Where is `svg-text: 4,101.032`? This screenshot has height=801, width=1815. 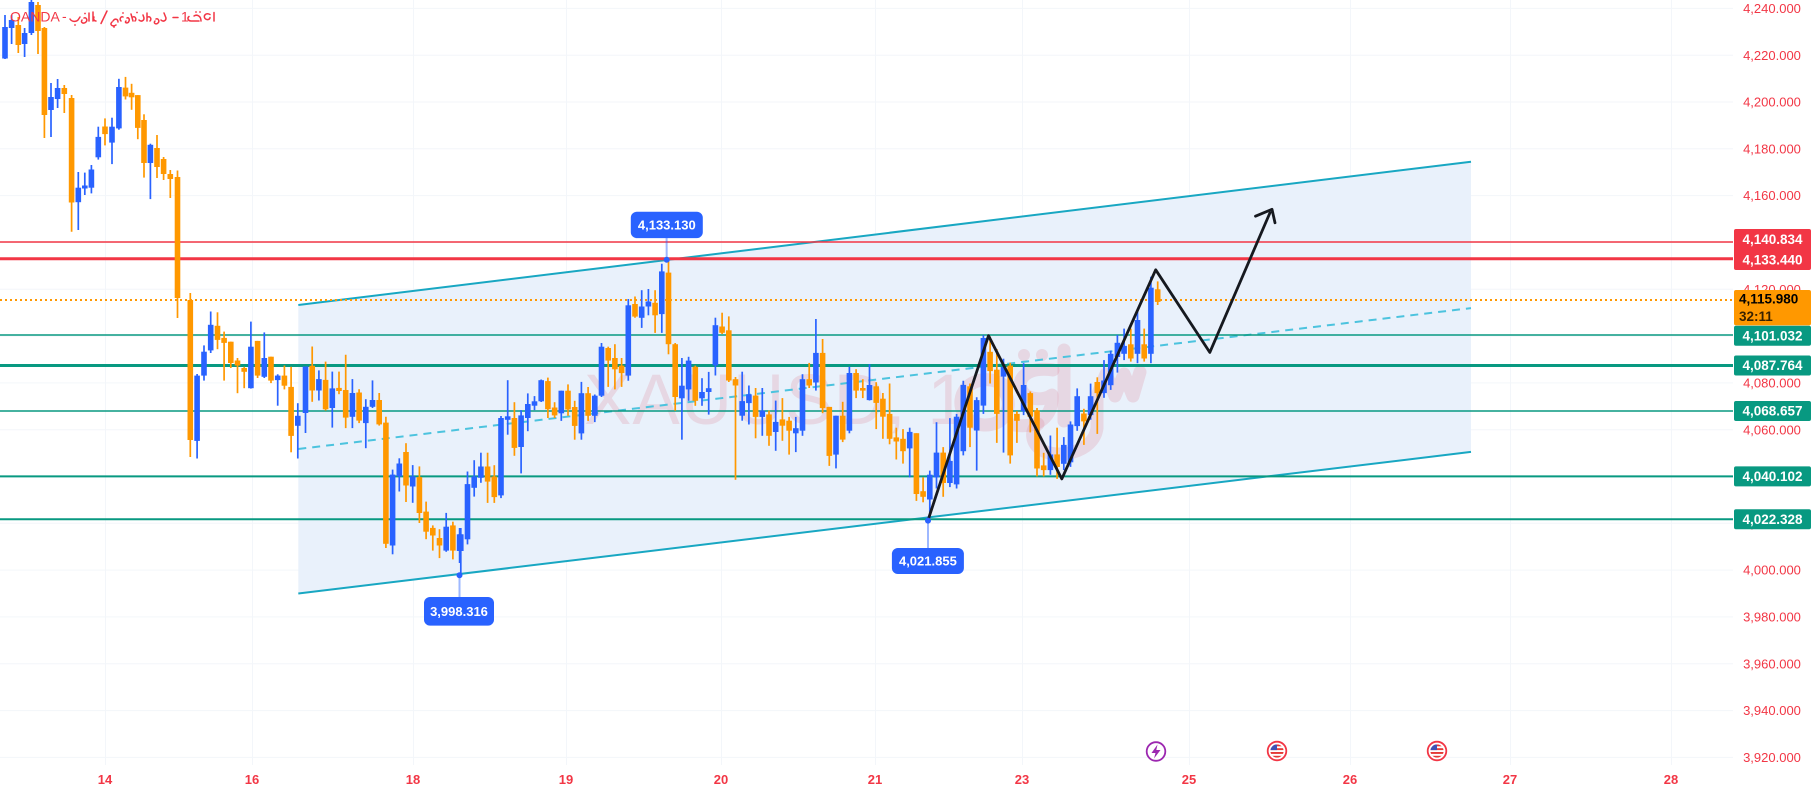 svg-text: 4,101.032 is located at coordinates (1772, 336).